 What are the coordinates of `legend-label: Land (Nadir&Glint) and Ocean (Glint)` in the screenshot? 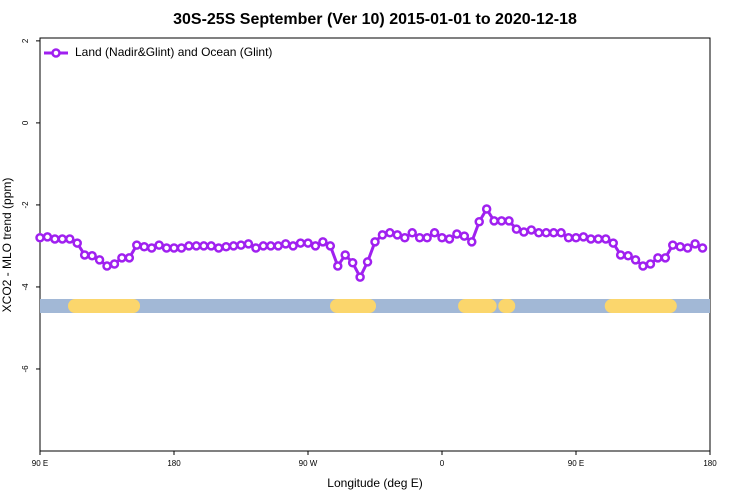 It's located at (173, 52).